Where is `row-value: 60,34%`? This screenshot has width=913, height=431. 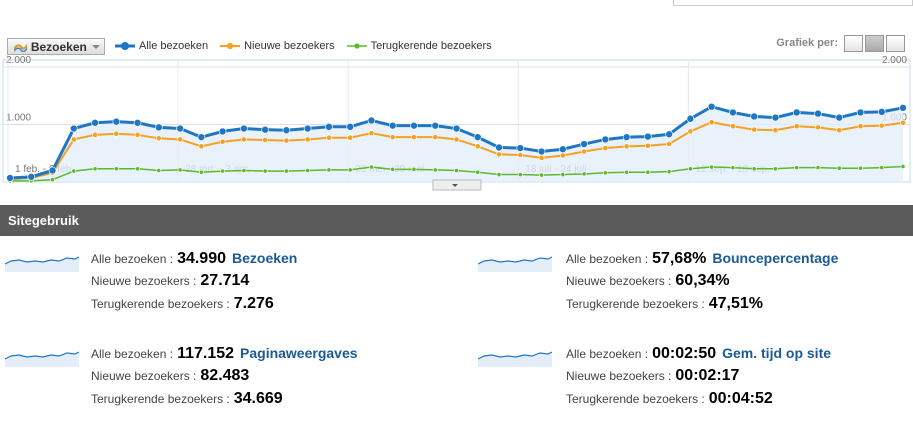
row-value: 60,34% is located at coordinates (702, 280).